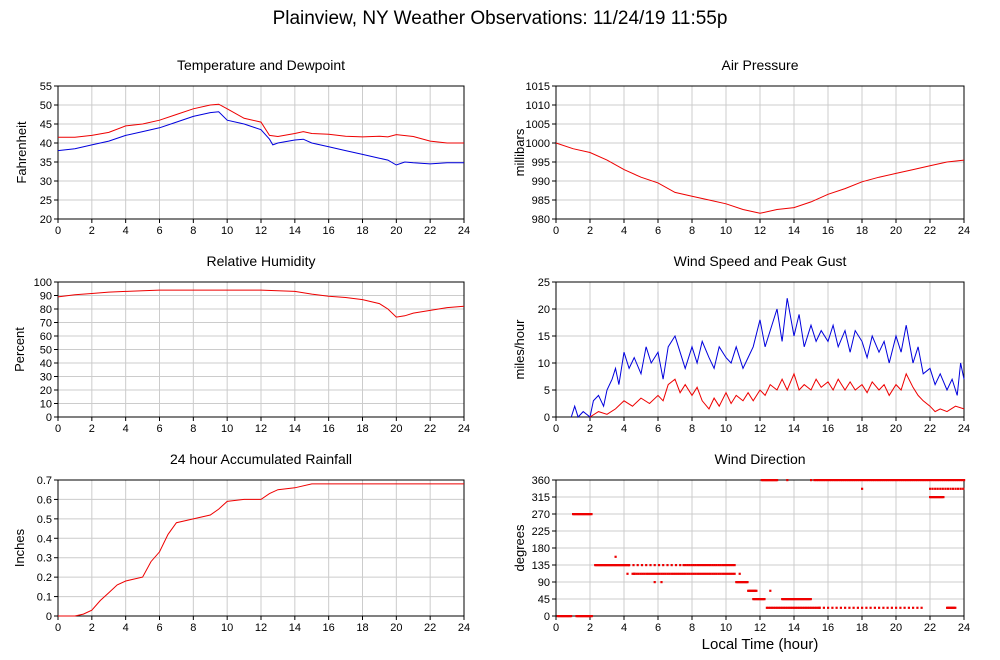 The width and height of the screenshot is (1000, 660). I want to click on x-tick-label: 10, so click(726, 628).